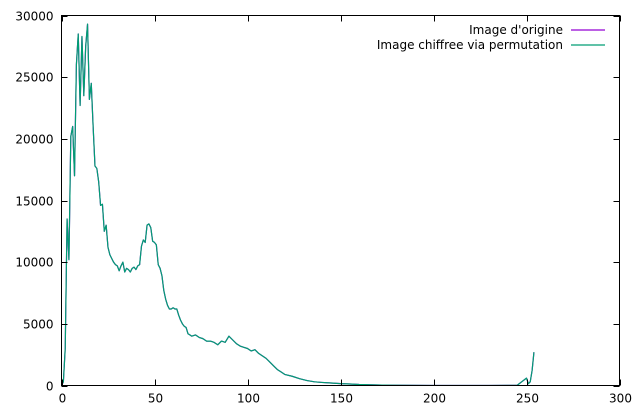  What do you see at coordinates (527, 399) in the screenshot?
I see `x-tick-label: 250` at bounding box center [527, 399].